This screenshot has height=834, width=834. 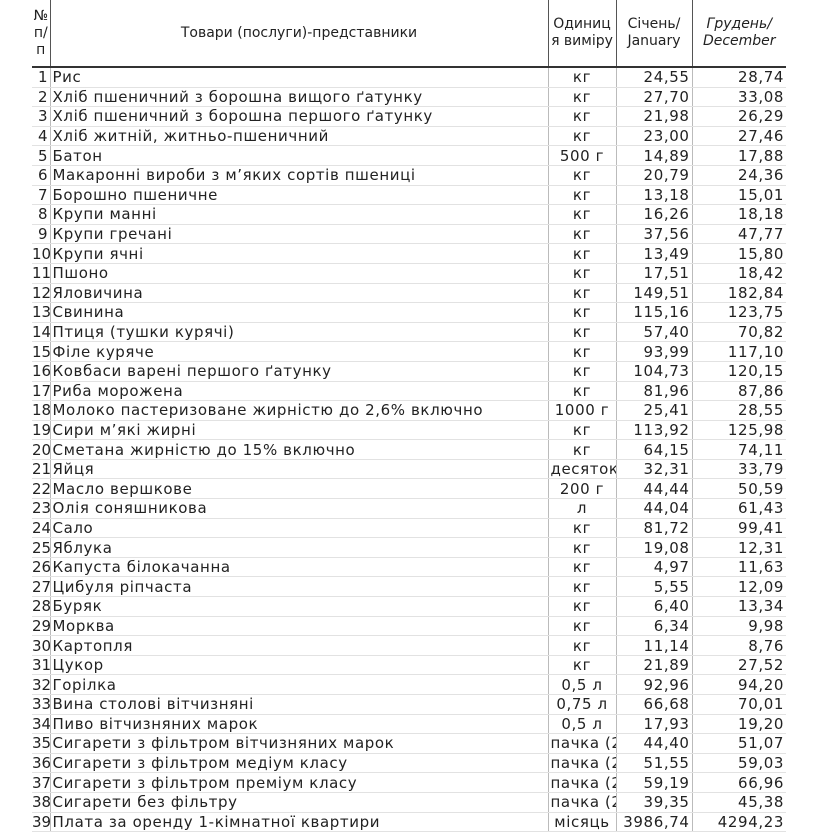 I want to click on january-price: 20,79, so click(x=653, y=175).